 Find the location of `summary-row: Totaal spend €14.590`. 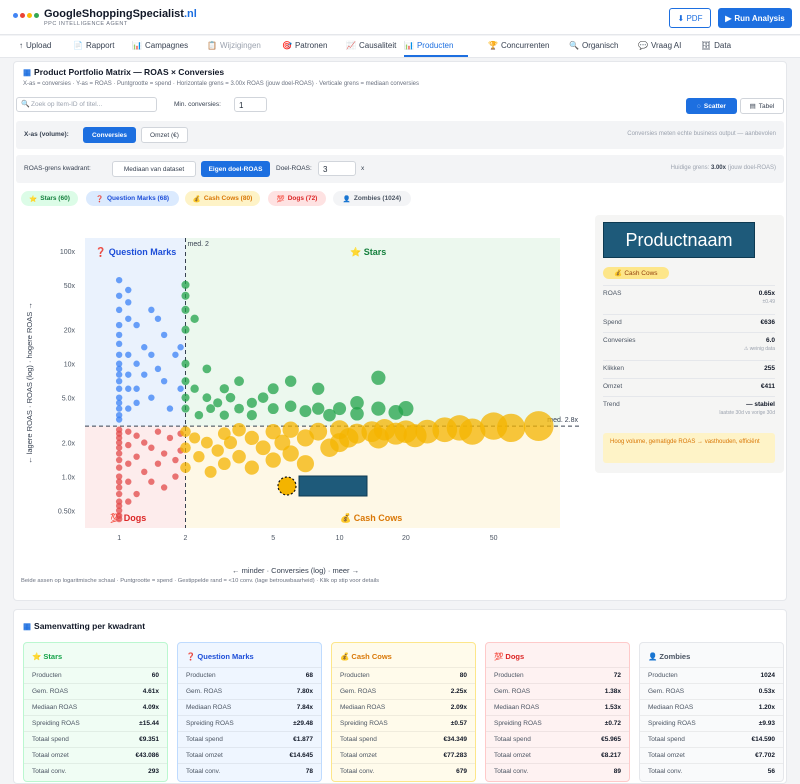

summary-row: Totaal spend €14.590 is located at coordinates (711, 739).